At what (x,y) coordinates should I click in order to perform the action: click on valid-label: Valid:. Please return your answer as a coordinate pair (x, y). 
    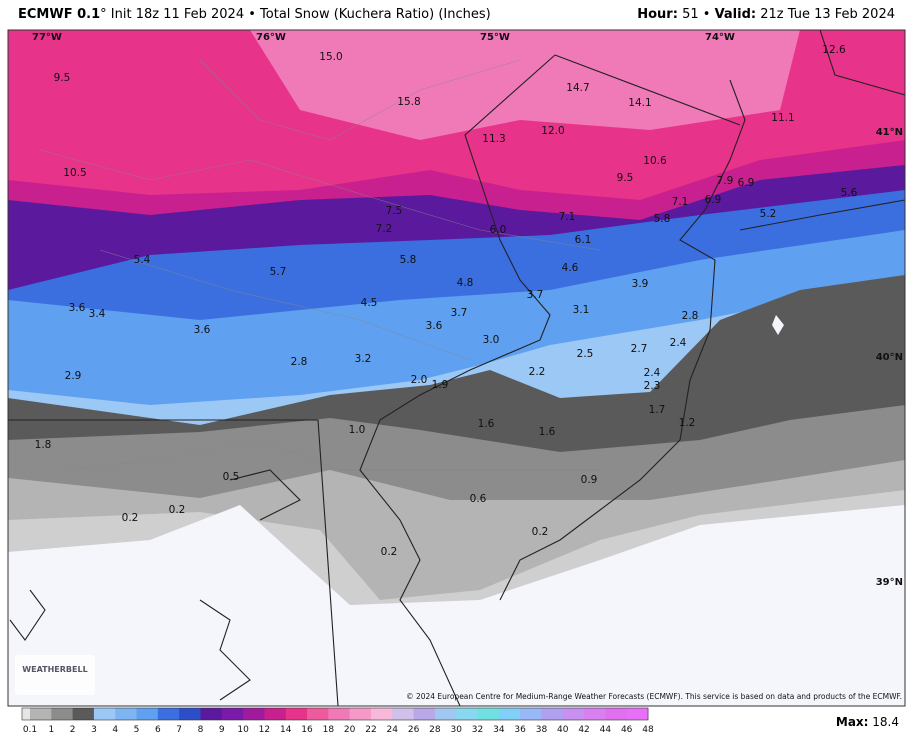
    Looking at the image, I should click on (735, 14).